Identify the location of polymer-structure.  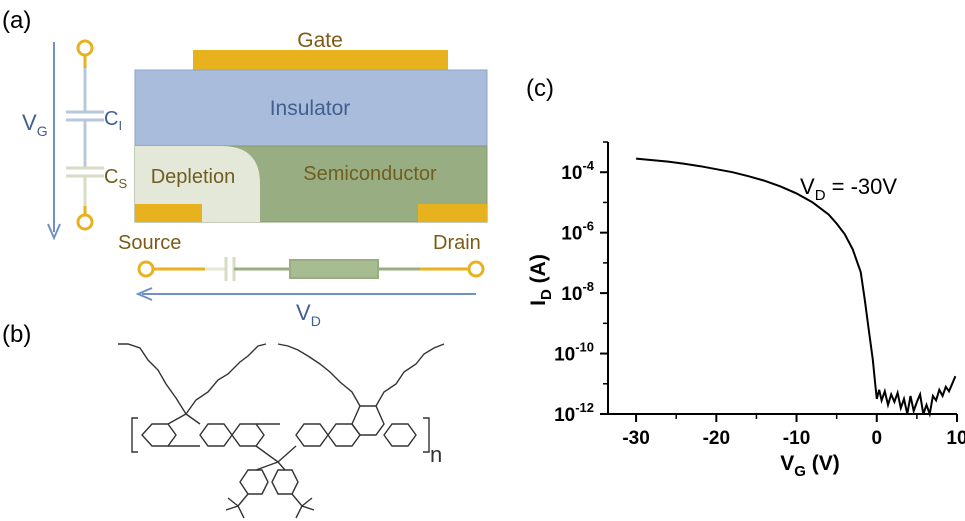
(281, 431).